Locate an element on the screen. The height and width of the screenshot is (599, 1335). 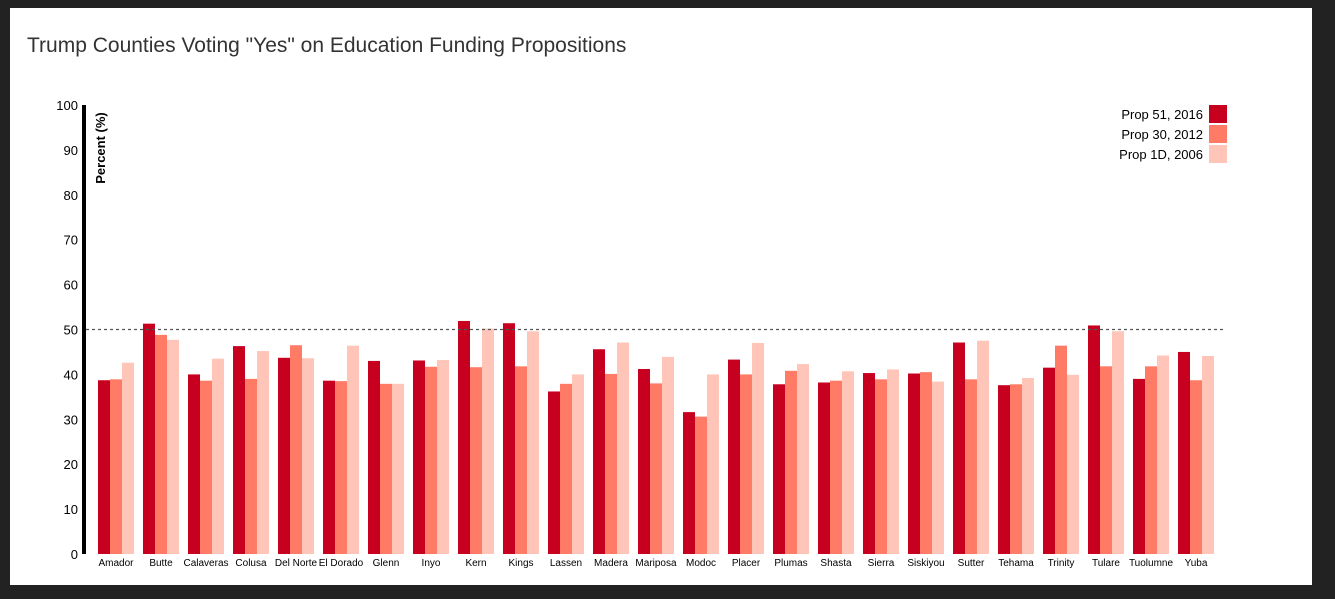
bar-1-siskiyou is located at coordinates (914, 463).